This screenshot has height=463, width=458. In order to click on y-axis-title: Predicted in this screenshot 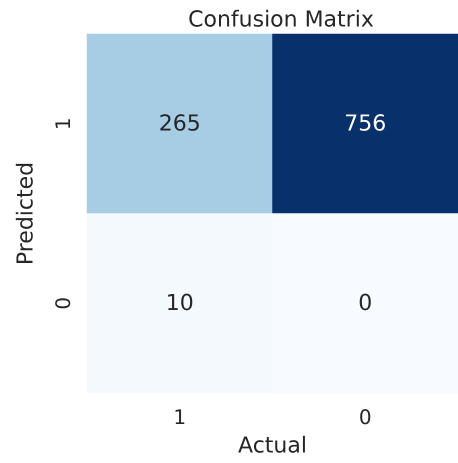, I will do `click(26, 214)`.